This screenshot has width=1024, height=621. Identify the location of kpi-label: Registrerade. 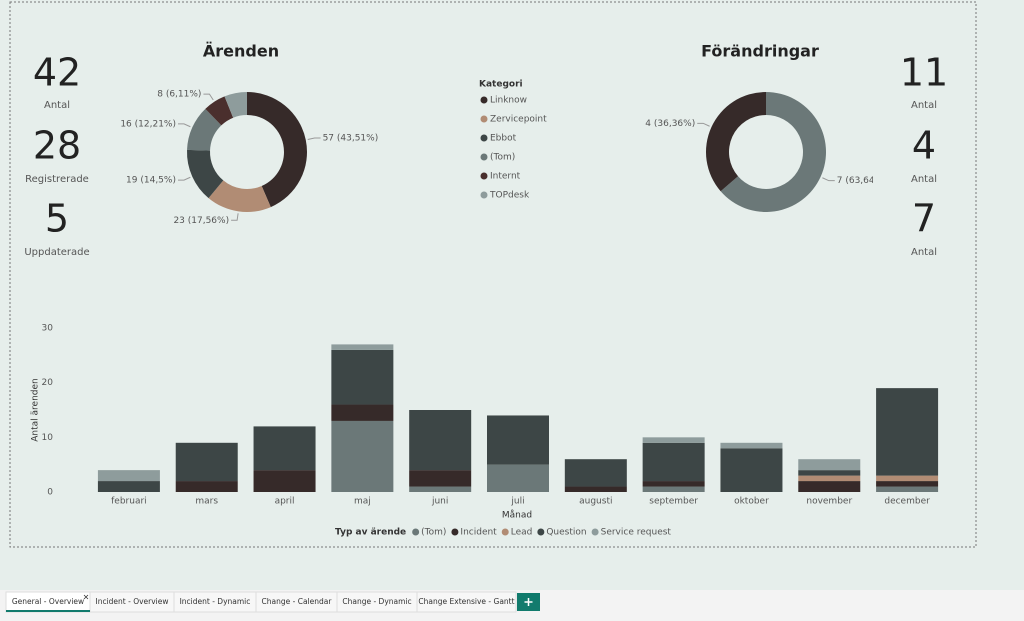
(57, 179).